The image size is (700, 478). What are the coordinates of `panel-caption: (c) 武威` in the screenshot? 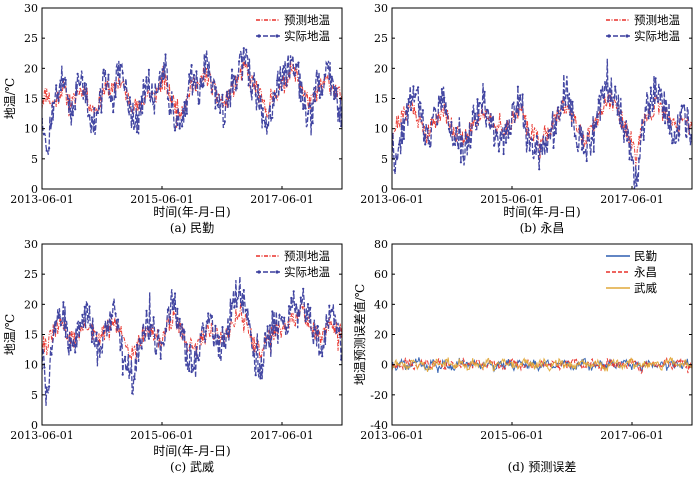 It's located at (192, 467).